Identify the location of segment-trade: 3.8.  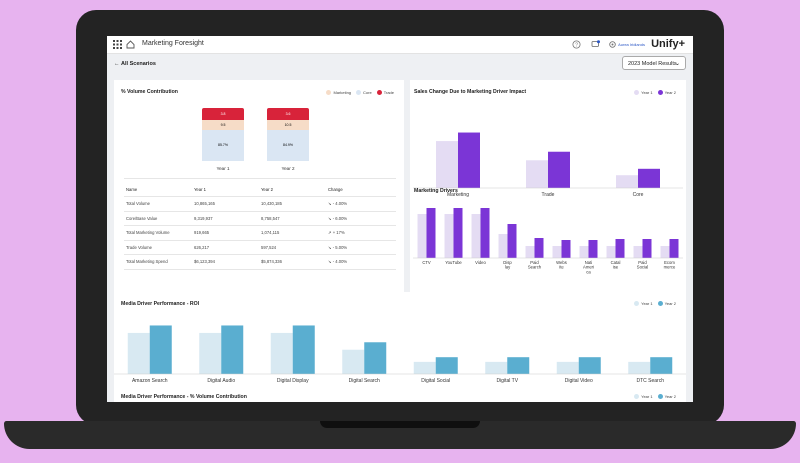
(223, 114).